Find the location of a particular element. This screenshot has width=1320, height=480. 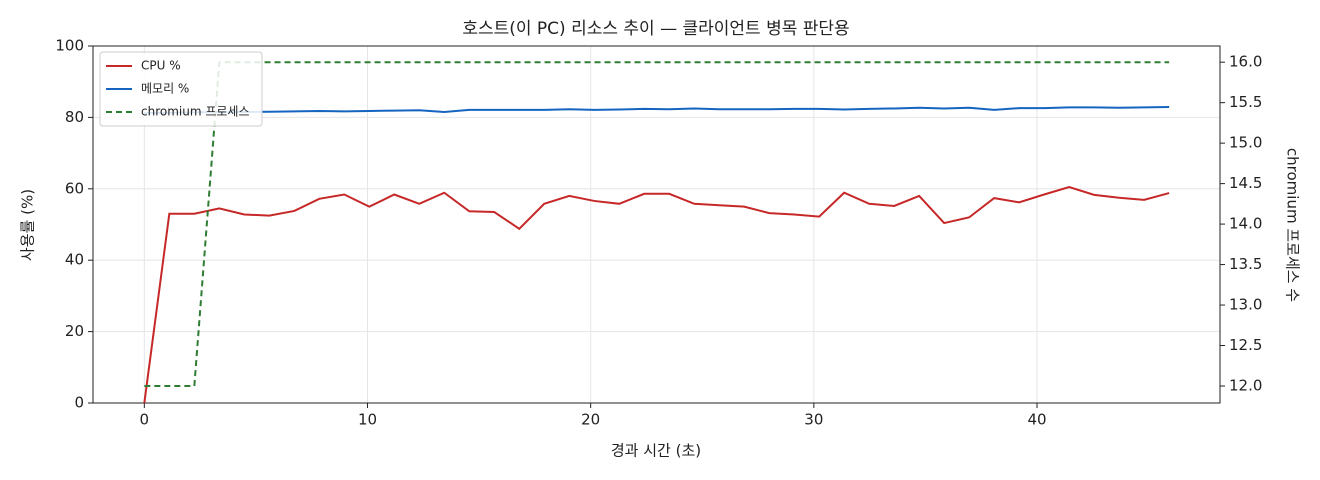

x-tick-label: 0 is located at coordinates (145, 420).